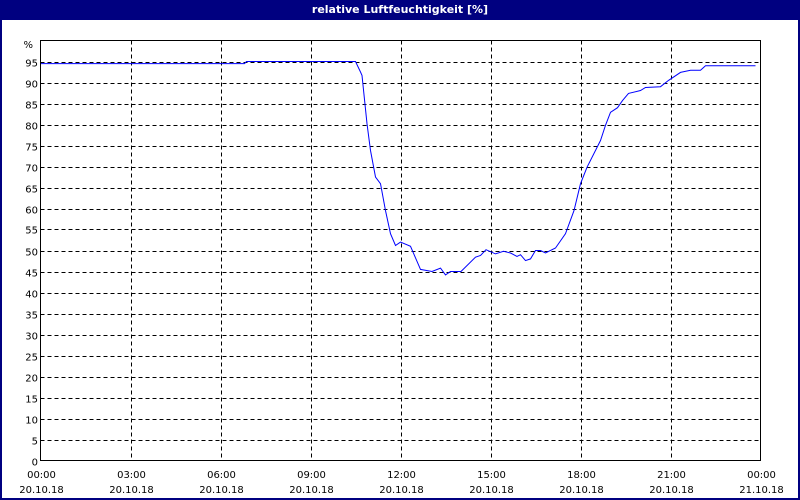 The width and height of the screenshot is (800, 500). What do you see at coordinates (31, 253) in the screenshot?
I see `y-tick-label: 50` at bounding box center [31, 253].